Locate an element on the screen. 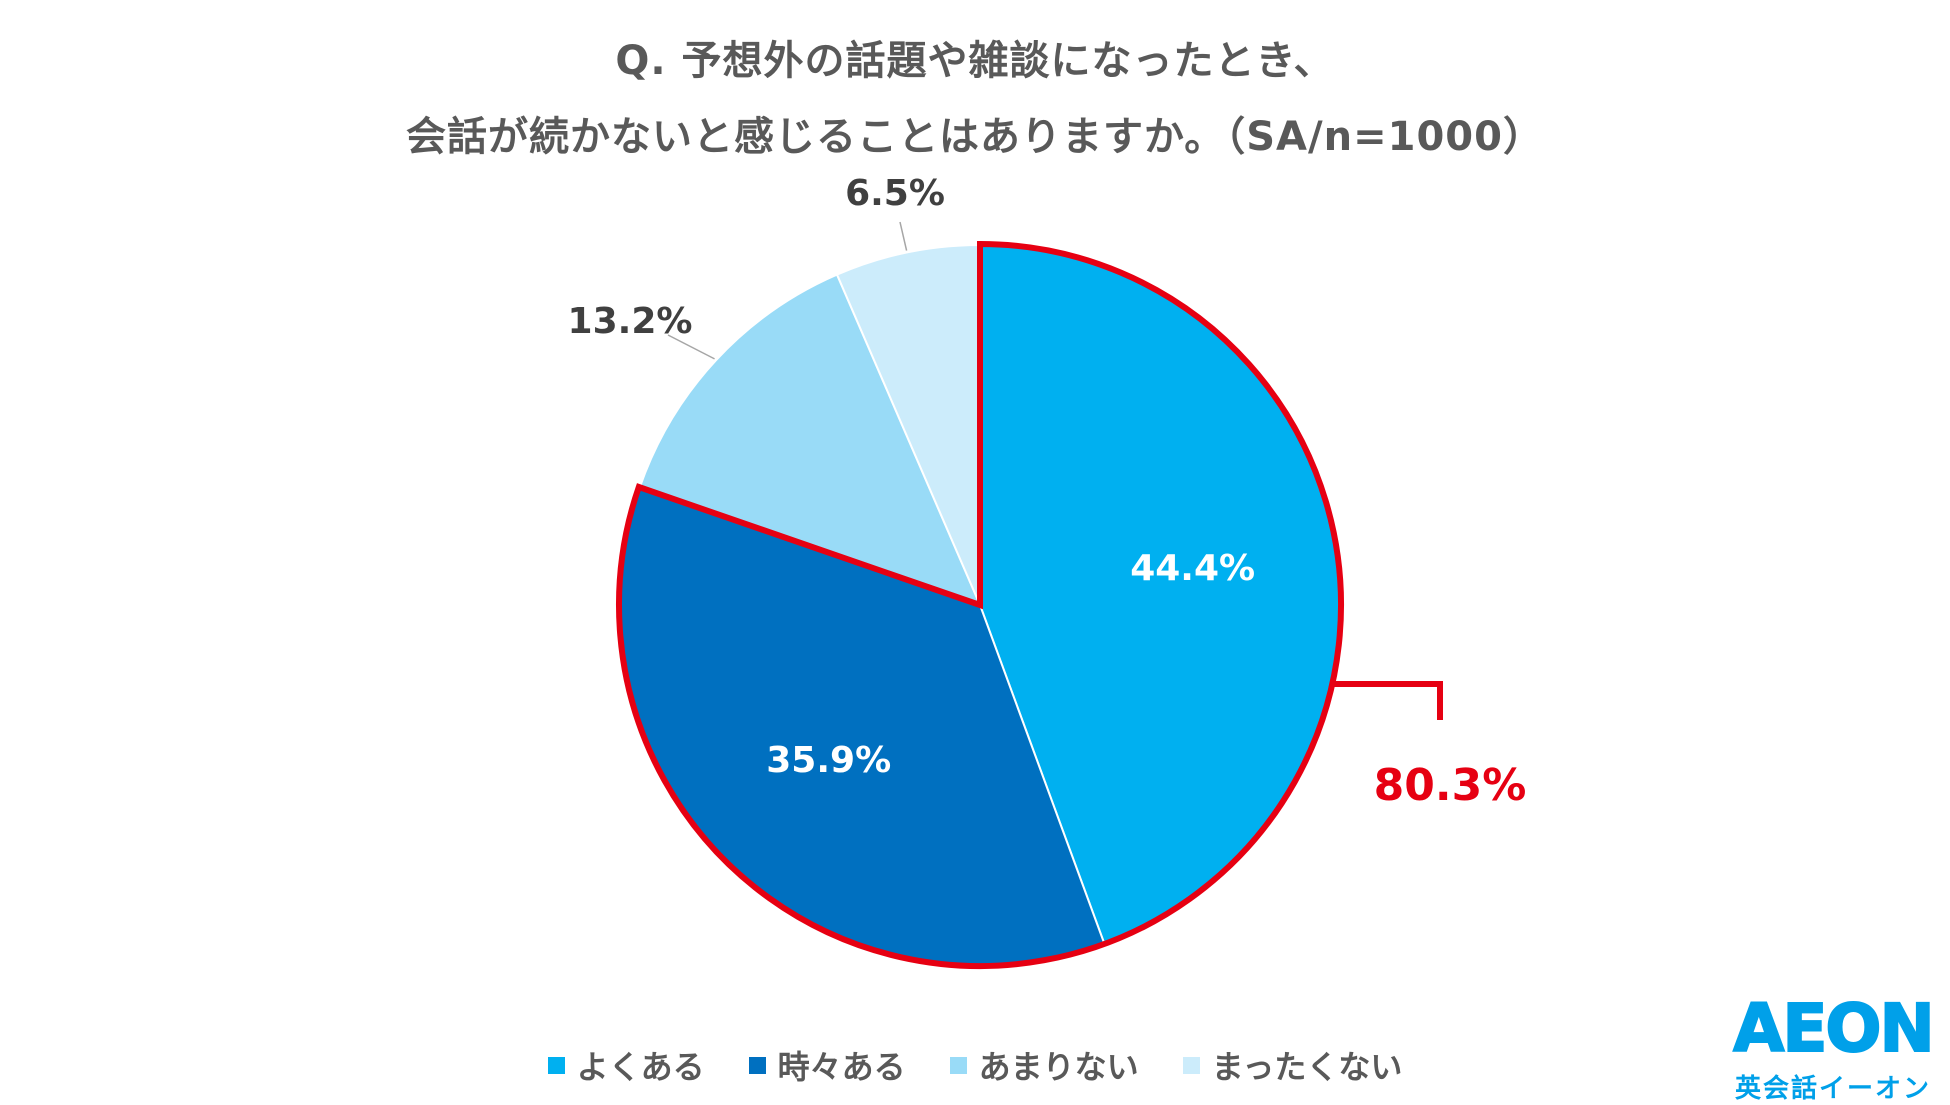 This screenshot has height=1105, width=1950. chart-title-line-1: Q. 予想外の話題や雑談になったとき、 is located at coordinates (975, 61).